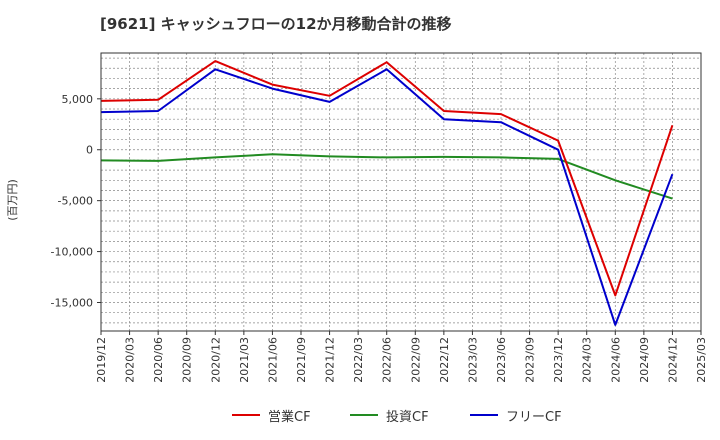 The height and width of the screenshot is (440, 720). I want to click on x-tick-label: 2023/12, so click(558, 360).